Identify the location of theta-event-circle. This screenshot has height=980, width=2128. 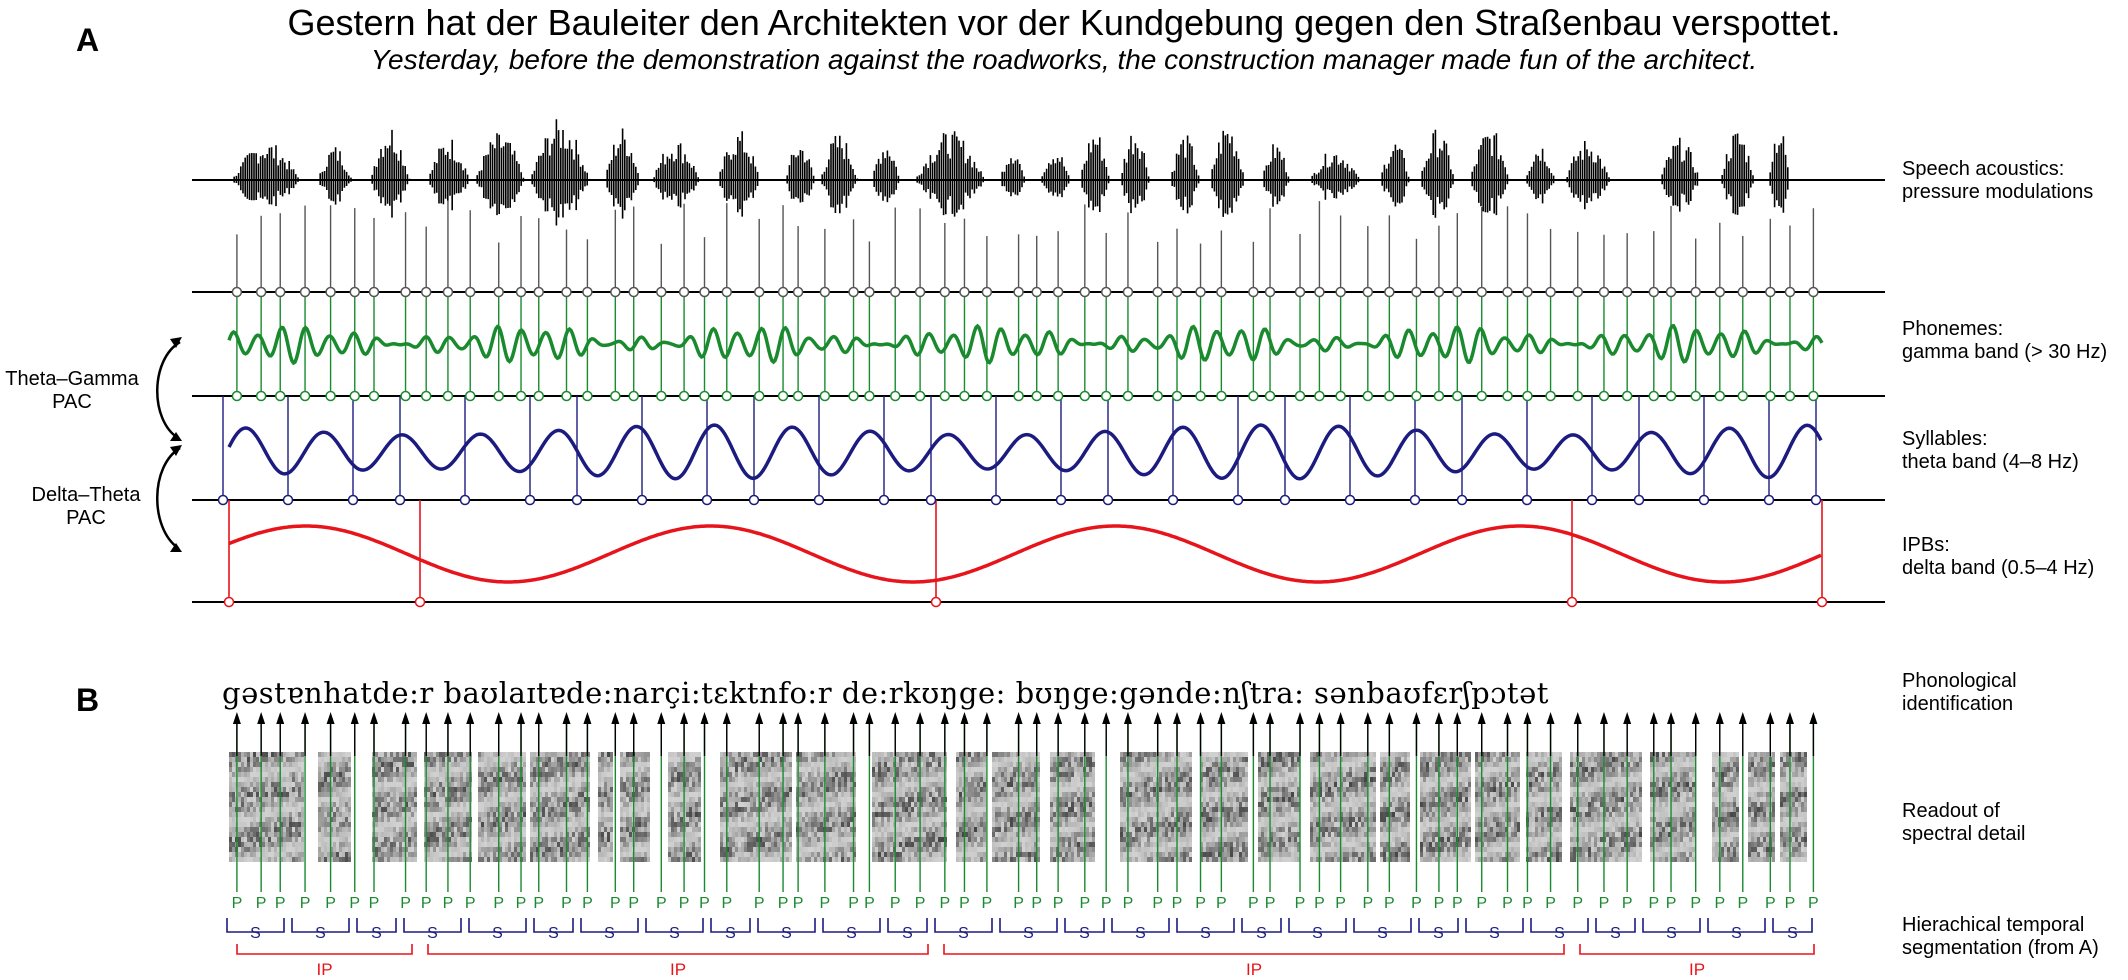
(1704, 500).